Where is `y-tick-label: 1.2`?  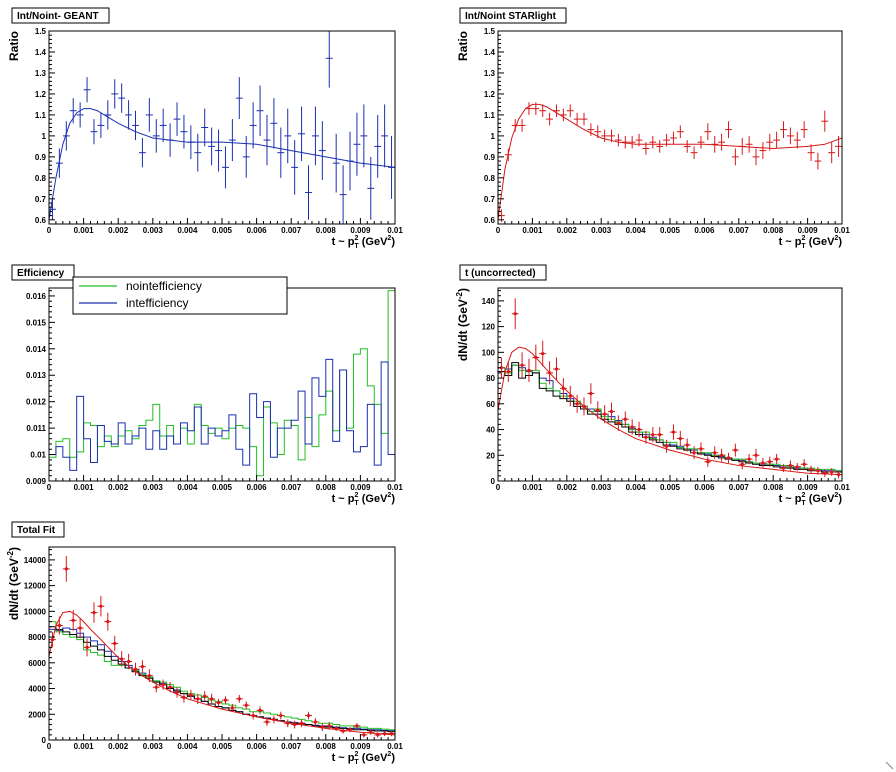
y-tick-label: 1.2 is located at coordinates (41, 94).